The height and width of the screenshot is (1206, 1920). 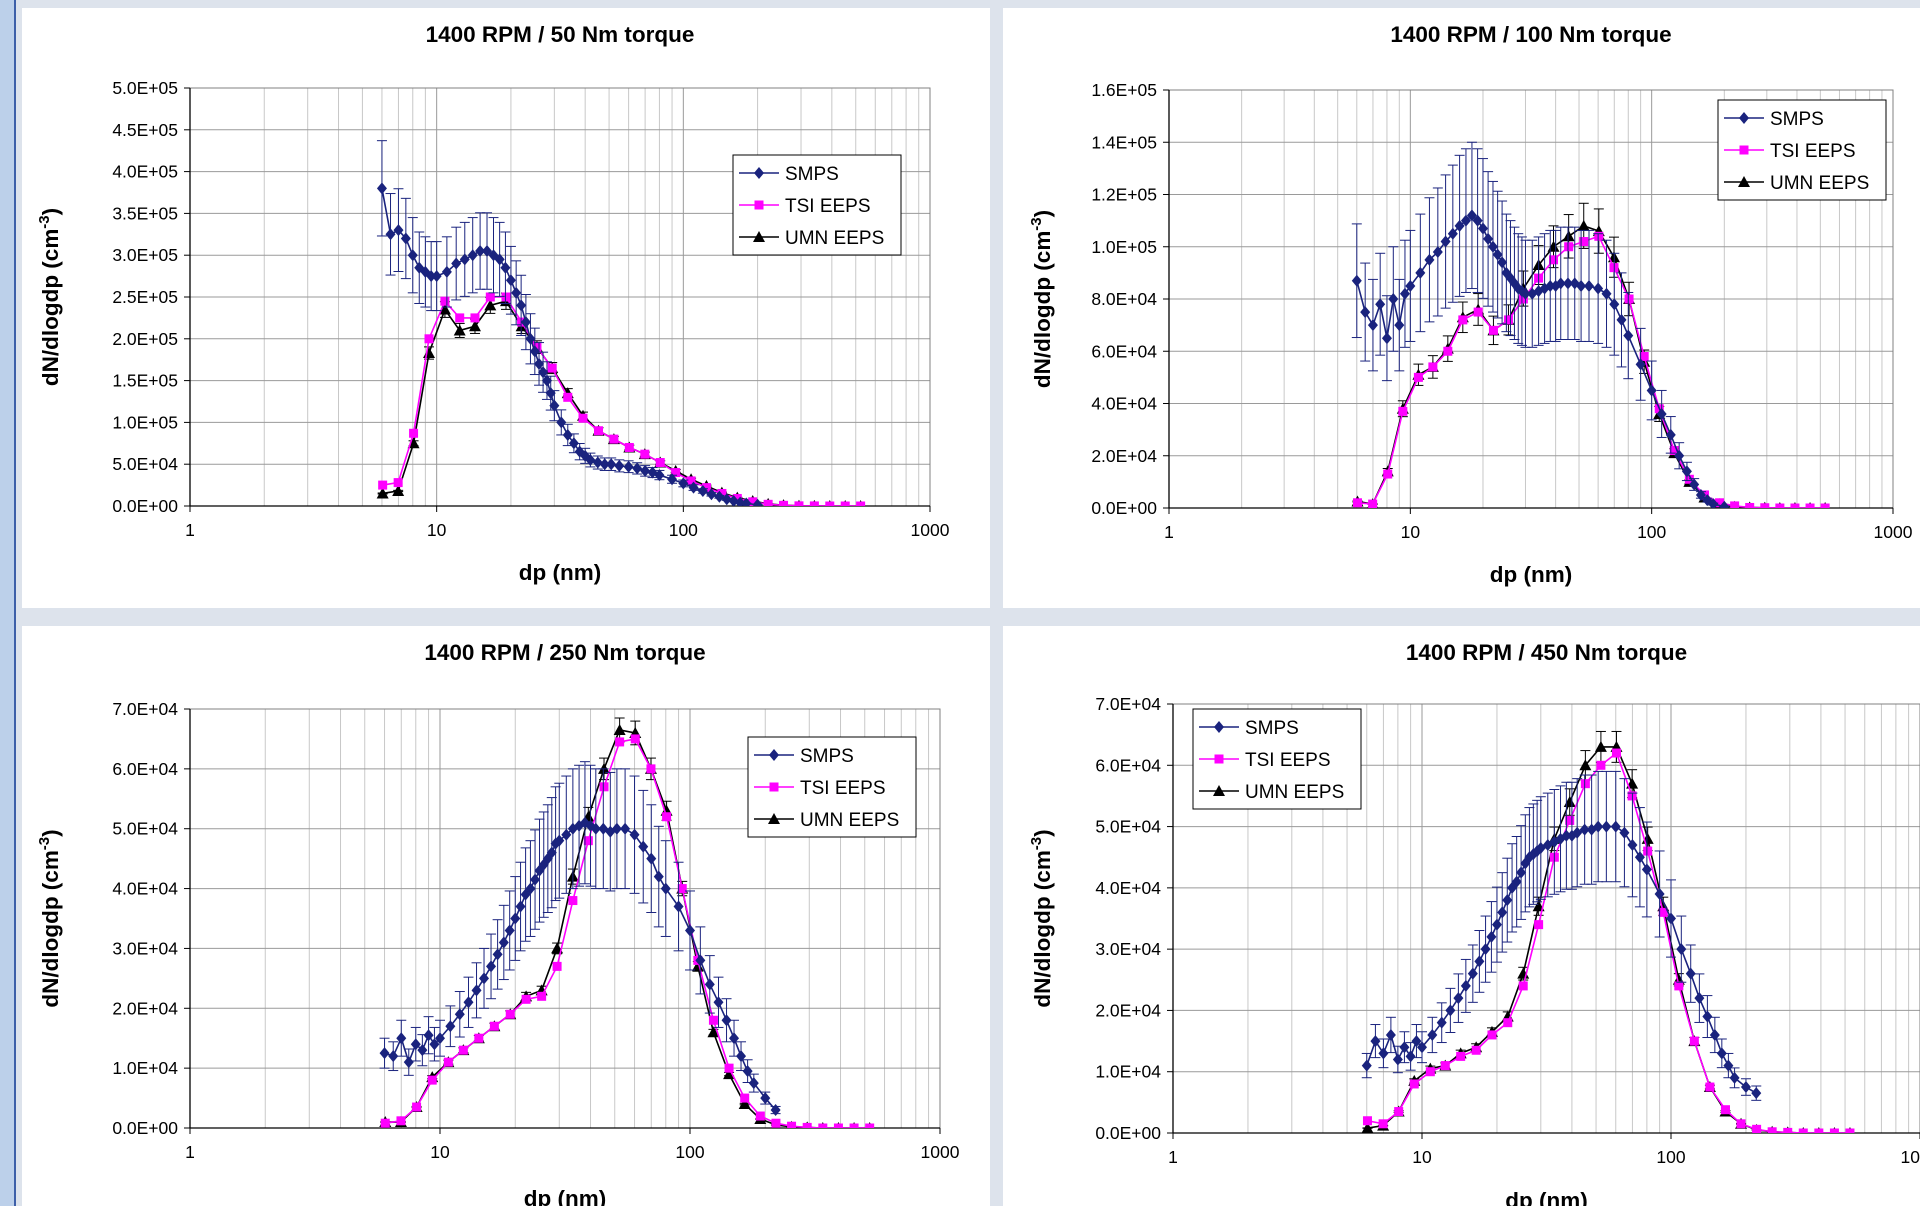 I want to click on series-umn-eeps, so click(x=620, y=399).